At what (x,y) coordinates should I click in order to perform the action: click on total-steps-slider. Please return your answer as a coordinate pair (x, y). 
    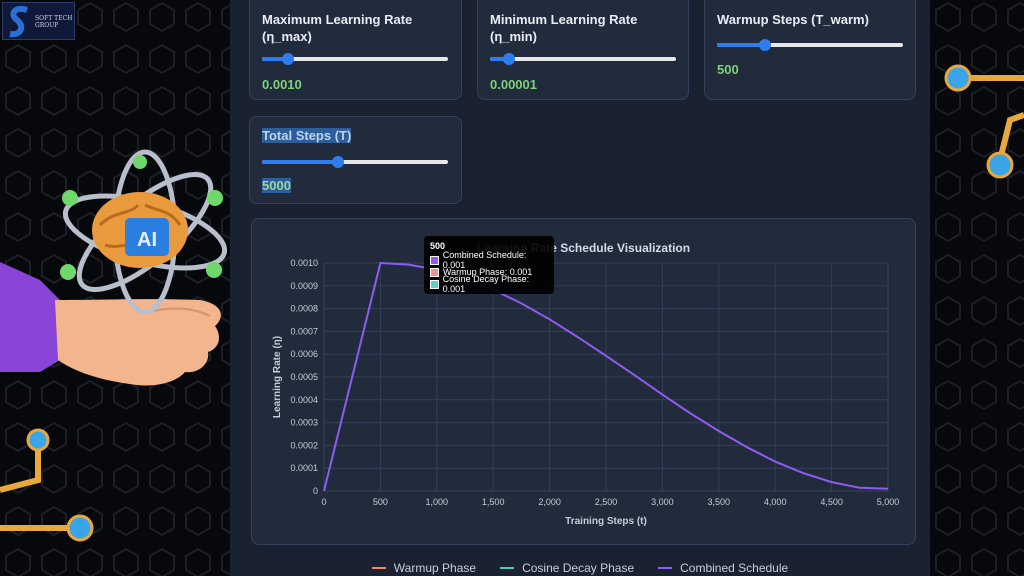
    Looking at the image, I should click on (355, 162).